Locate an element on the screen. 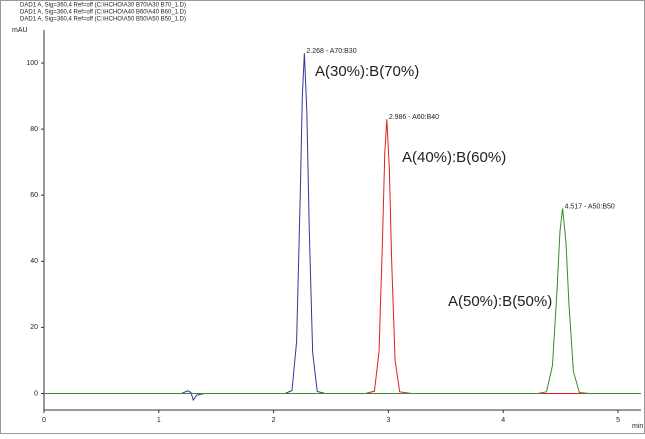 The height and width of the screenshot is (439, 645). x-tick-label: 3 is located at coordinates (388, 420).